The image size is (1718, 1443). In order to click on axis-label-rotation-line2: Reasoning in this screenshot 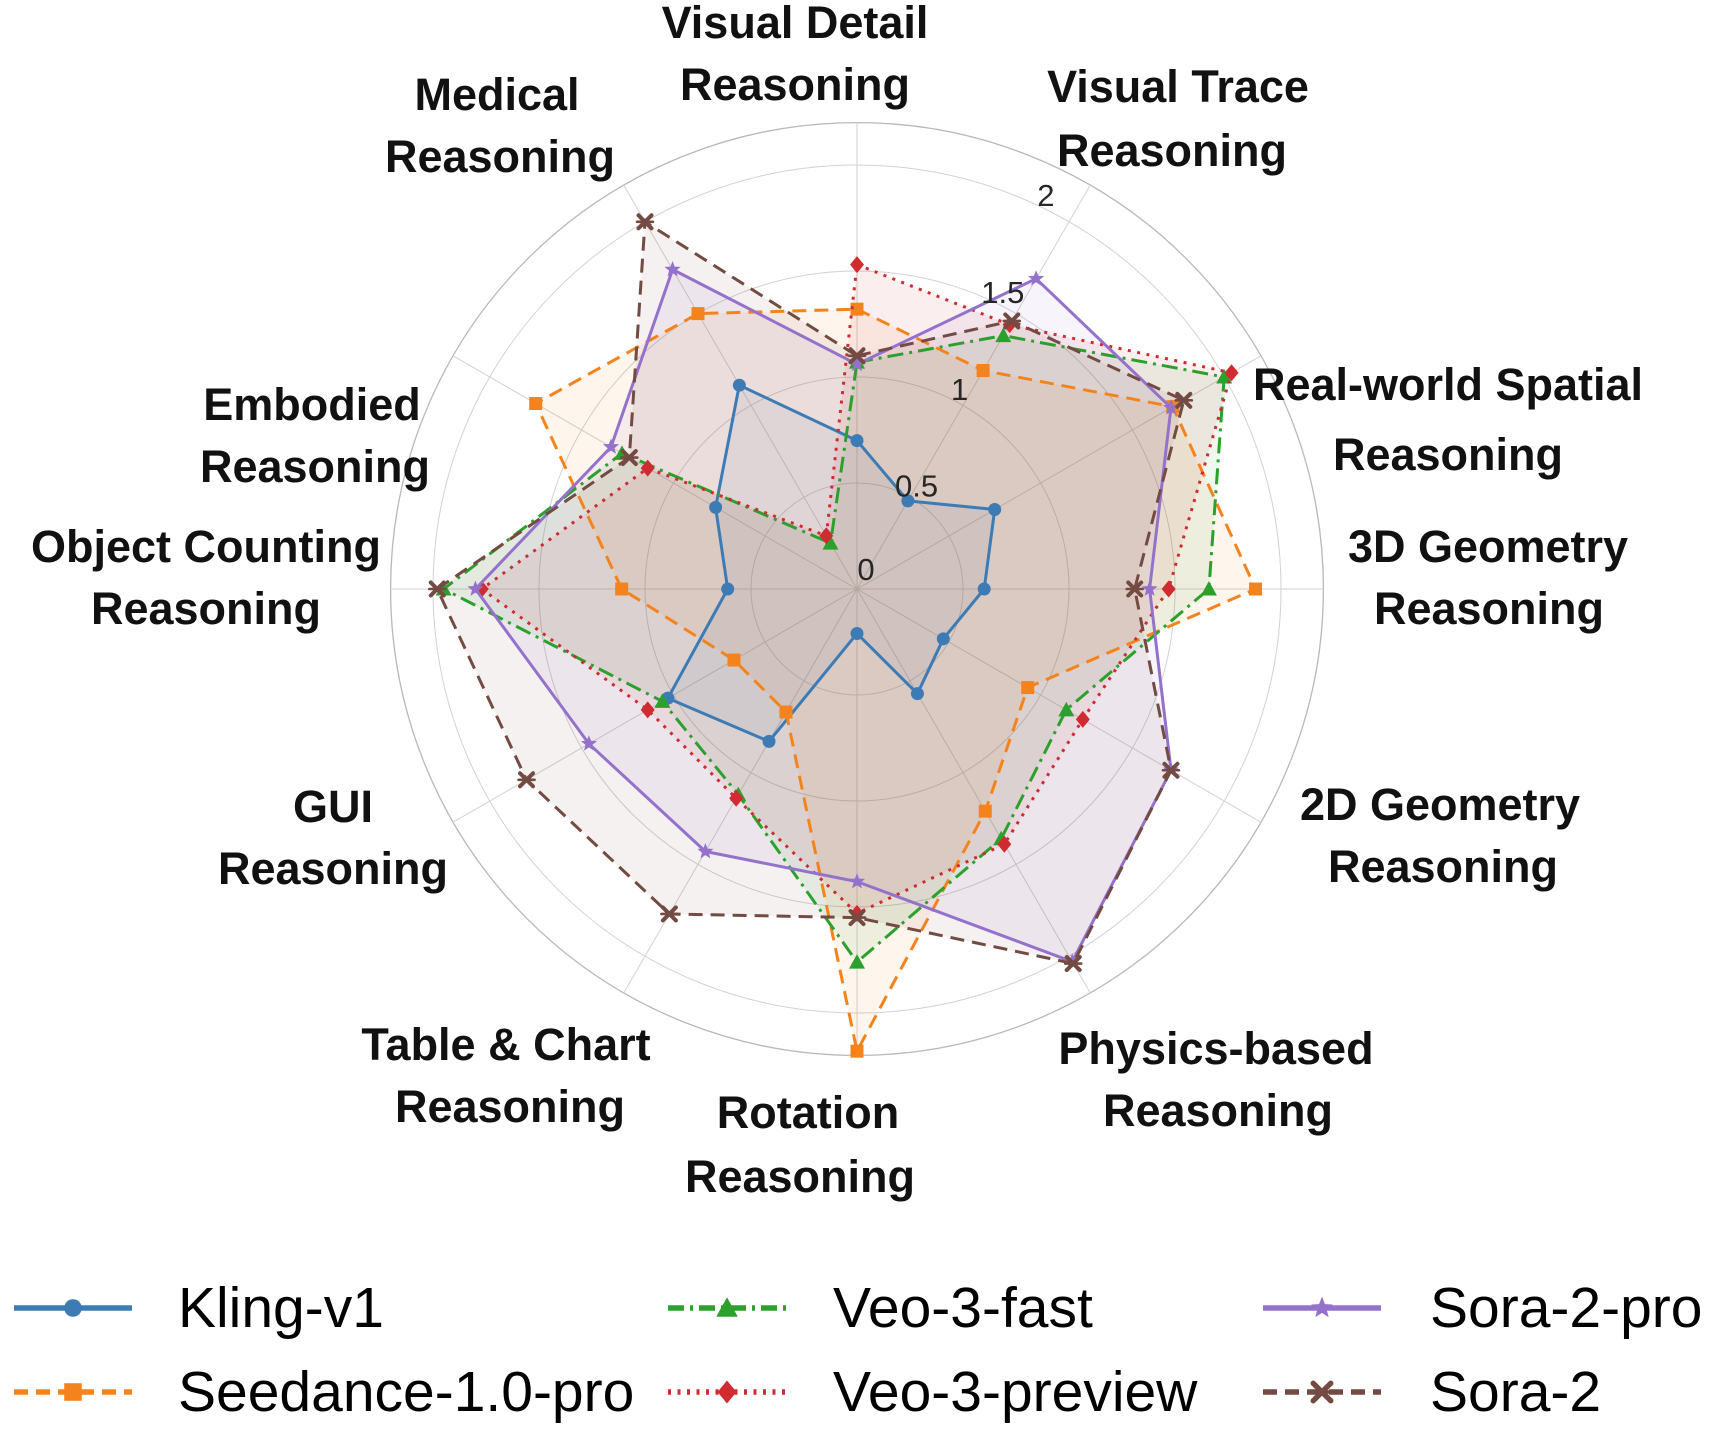, I will do `click(800, 1176)`.